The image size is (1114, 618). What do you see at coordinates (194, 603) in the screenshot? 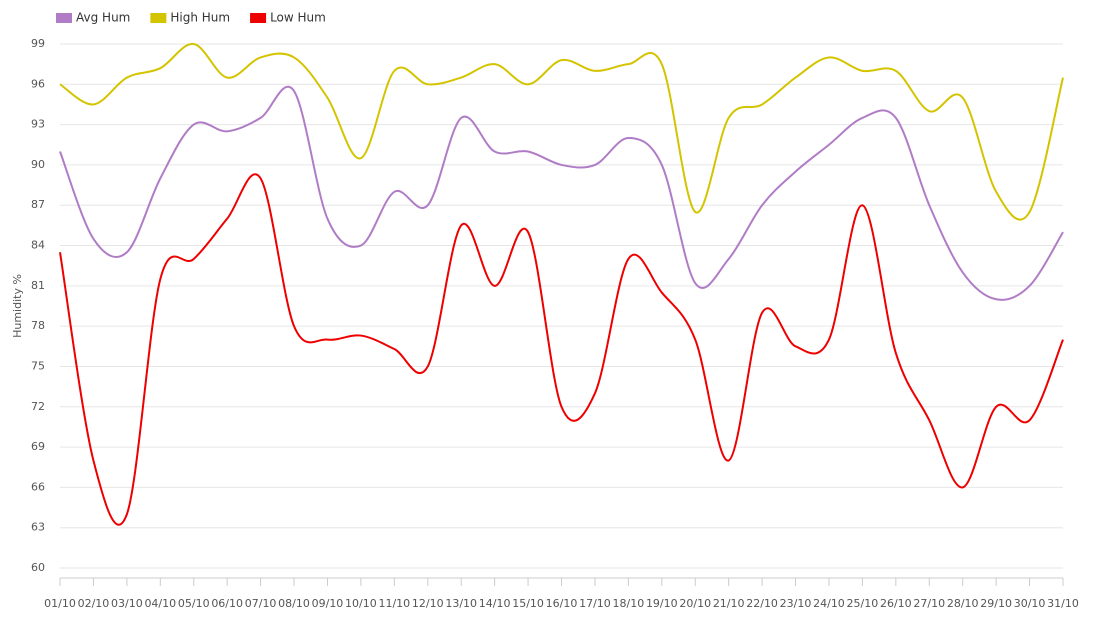
I see `x-tick-label: 05/10` at bounding box center [194, 603].